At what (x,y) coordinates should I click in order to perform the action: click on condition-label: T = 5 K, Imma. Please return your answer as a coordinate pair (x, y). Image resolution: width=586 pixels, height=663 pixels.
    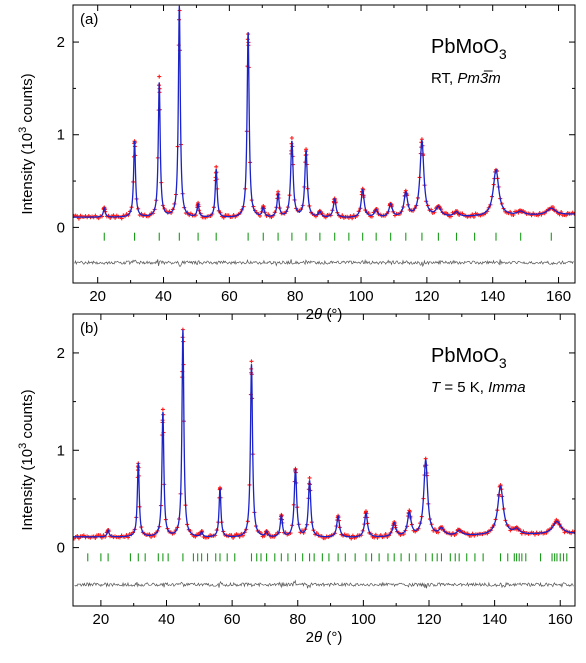
    Looking at the image, I should click on (478, 387).